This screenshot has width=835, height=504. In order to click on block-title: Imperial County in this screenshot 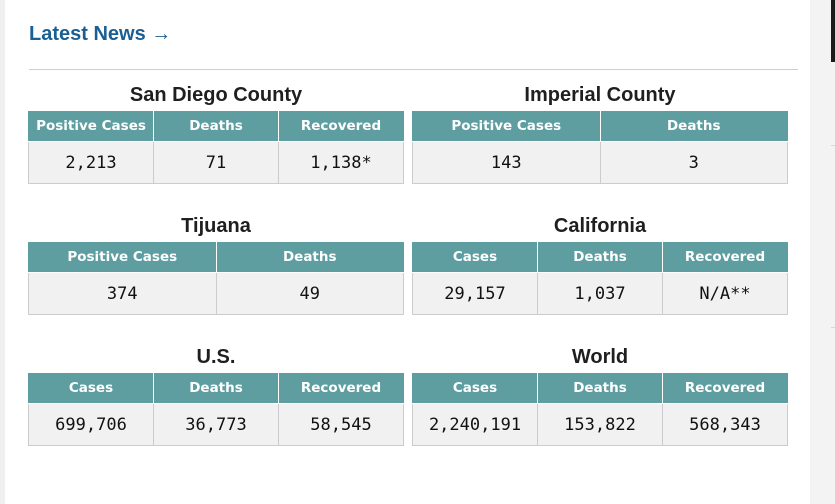, I will do `click(600, 95)`.